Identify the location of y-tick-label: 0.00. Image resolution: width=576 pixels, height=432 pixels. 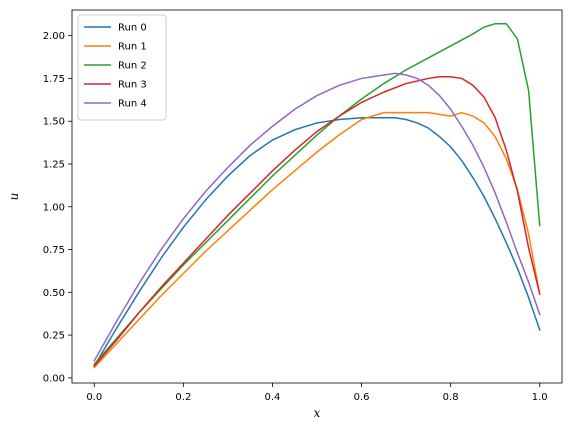
(54, 378).